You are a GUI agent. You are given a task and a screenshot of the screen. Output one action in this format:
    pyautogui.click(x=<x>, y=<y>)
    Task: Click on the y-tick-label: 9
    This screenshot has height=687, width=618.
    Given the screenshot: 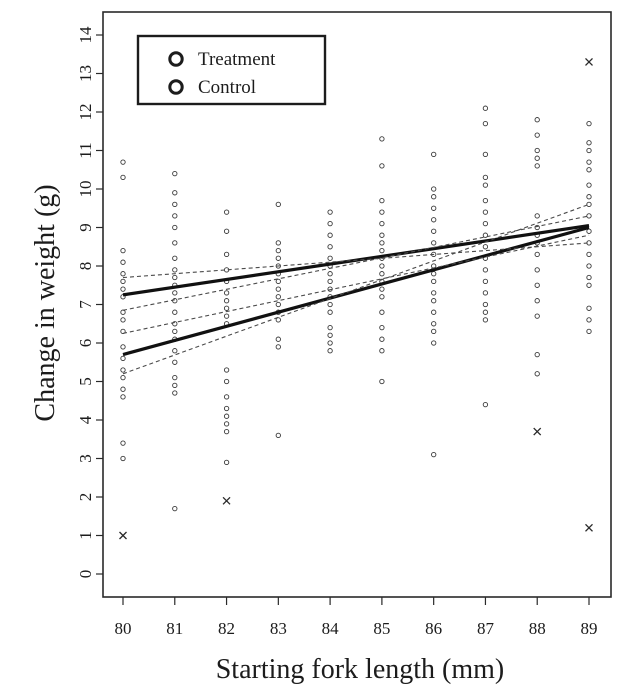 What is the action you would take?
    pyautogui.click(x=85, y=227)
    